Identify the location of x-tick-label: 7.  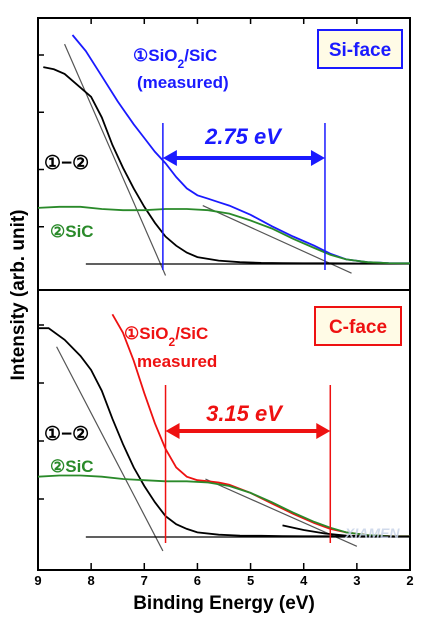
(144, 580).